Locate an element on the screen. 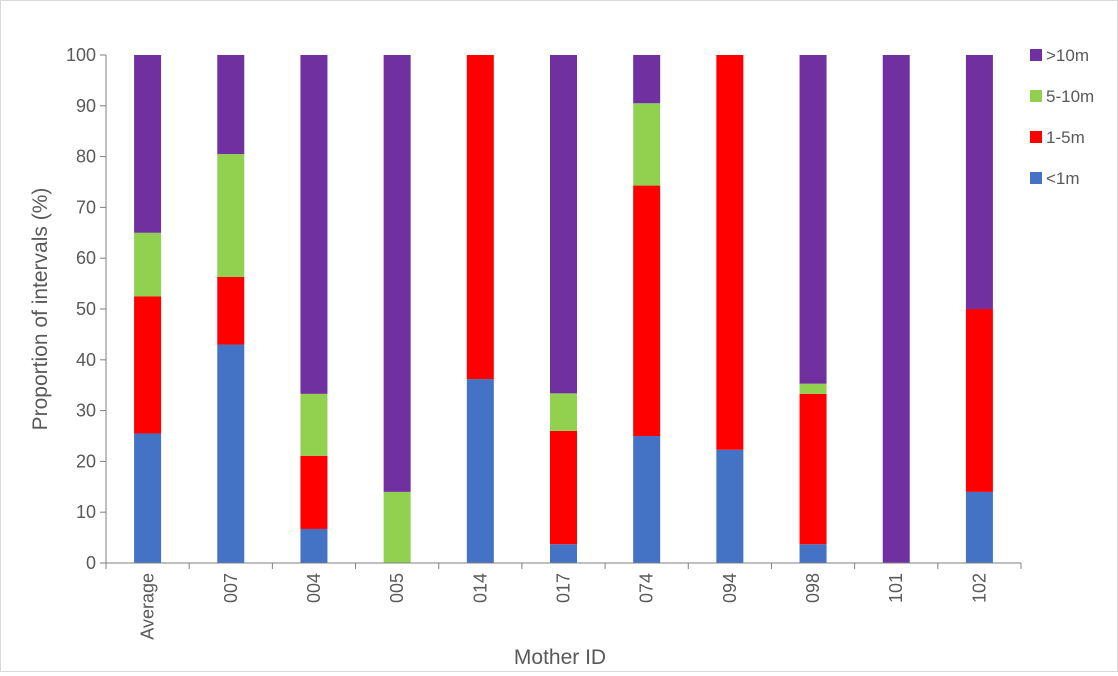  legend-label-2: 1-5m is located at coordinates (1065, 137).